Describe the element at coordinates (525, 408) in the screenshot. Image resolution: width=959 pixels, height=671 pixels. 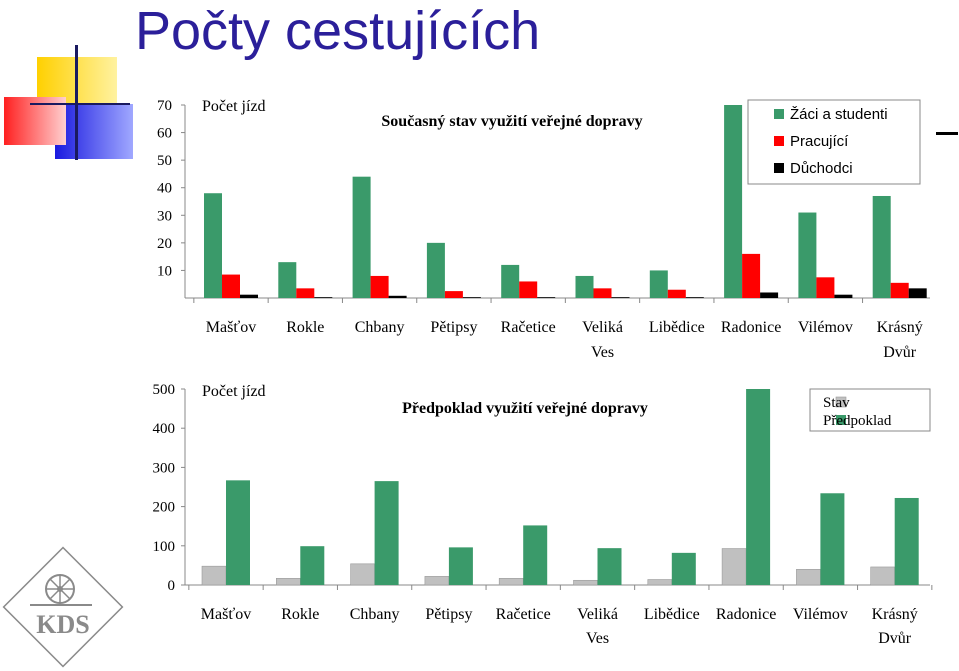
I see `chart-title: Předpoklad využití veřejné dopravy` at that location.